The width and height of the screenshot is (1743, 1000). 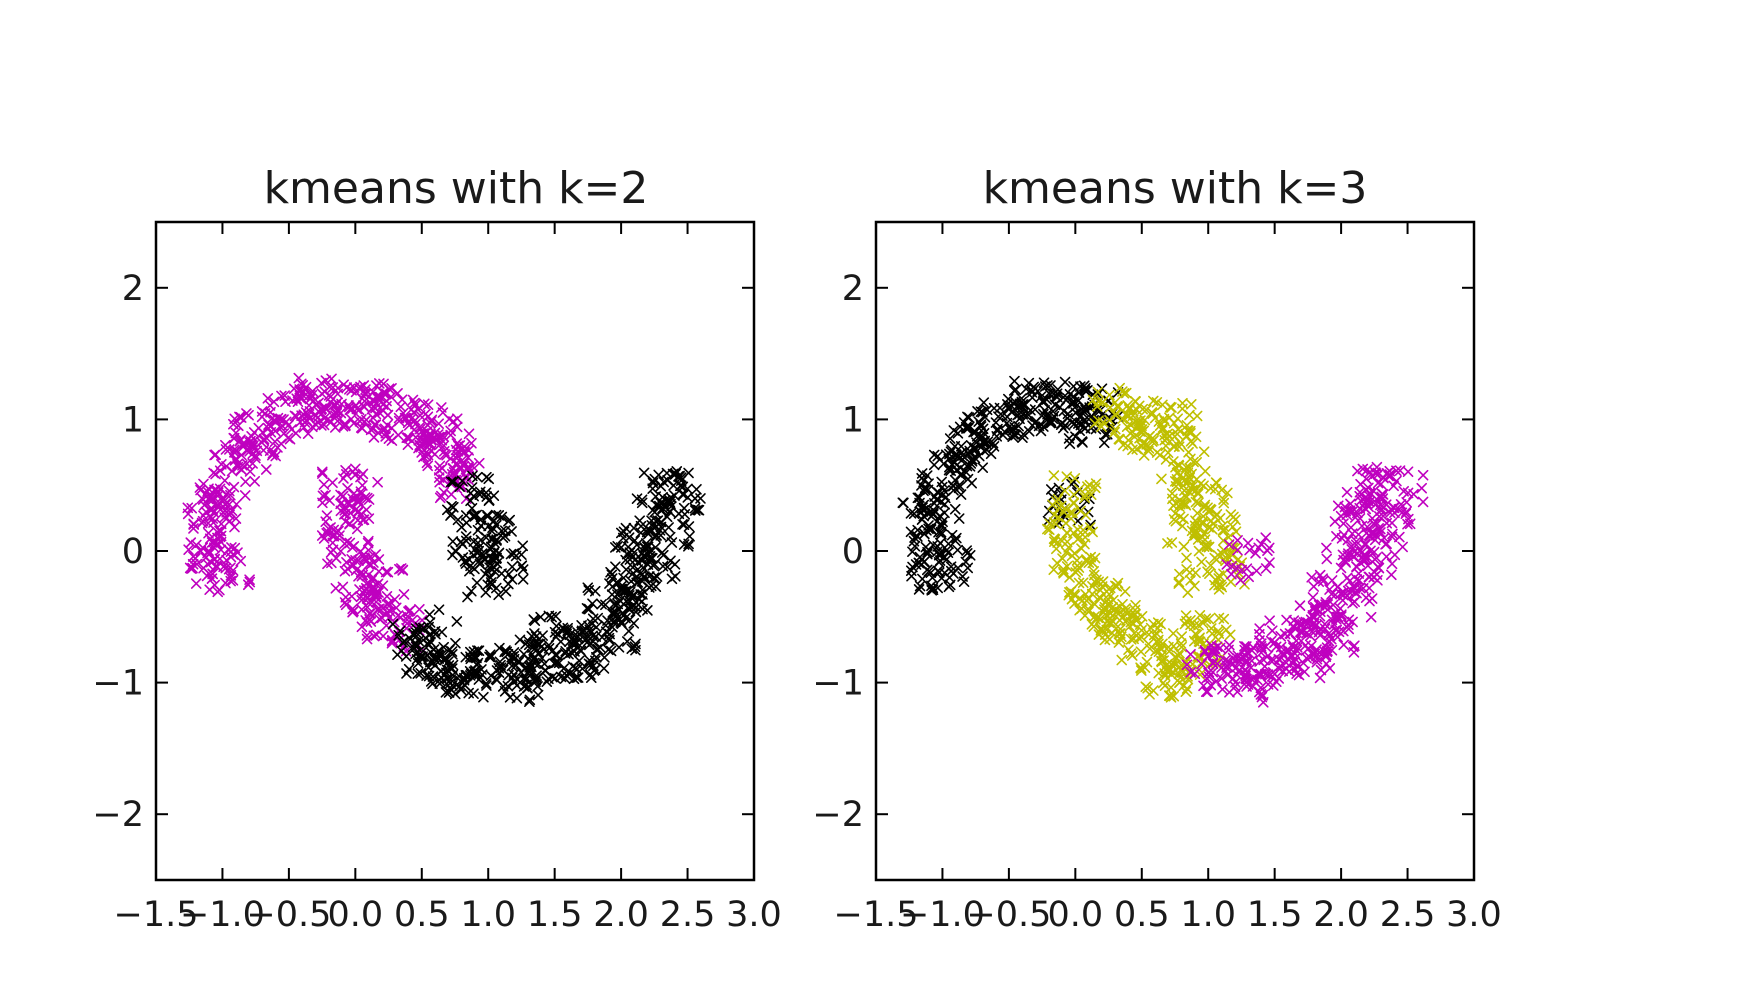 I want to click on x-tick-label: 3.0, so click(x=1474, y=915).